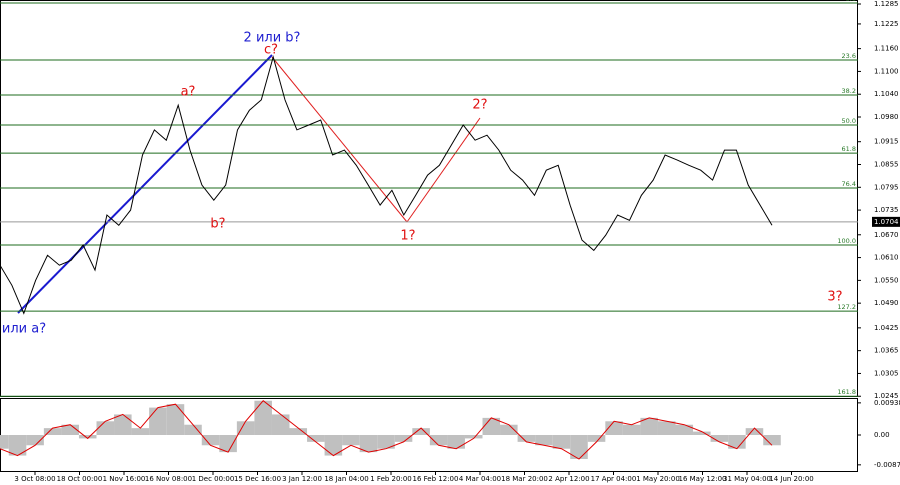 The width and height of the screenshot is (900, 485). I want to click on x-tick-label: 16 Nov 08:00, so click(168, 479).